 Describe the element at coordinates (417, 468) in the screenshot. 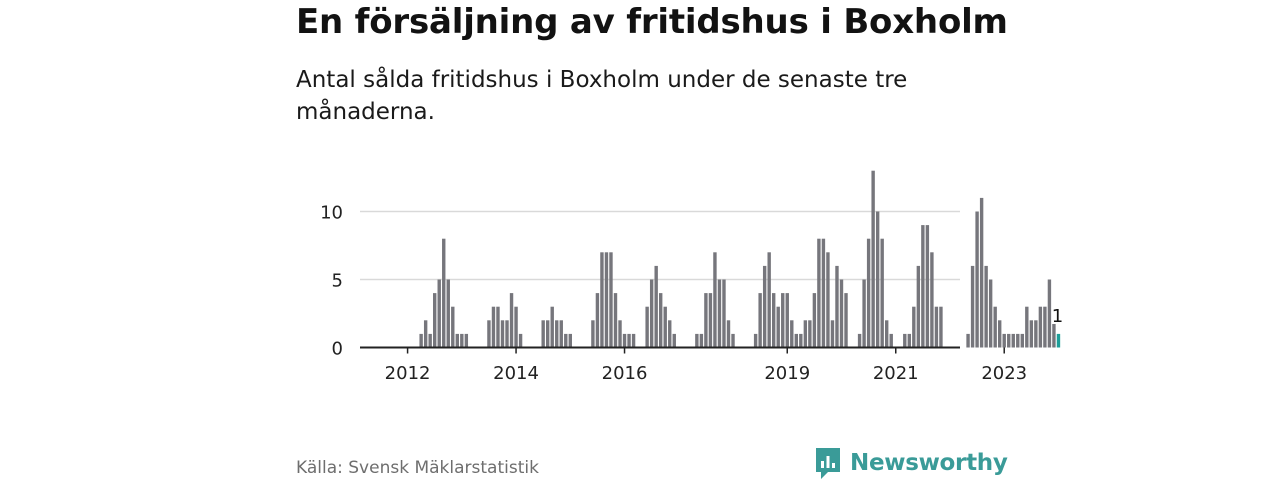

I see `source-note: Källa: Svensk Mäklarstatistik` at that location.